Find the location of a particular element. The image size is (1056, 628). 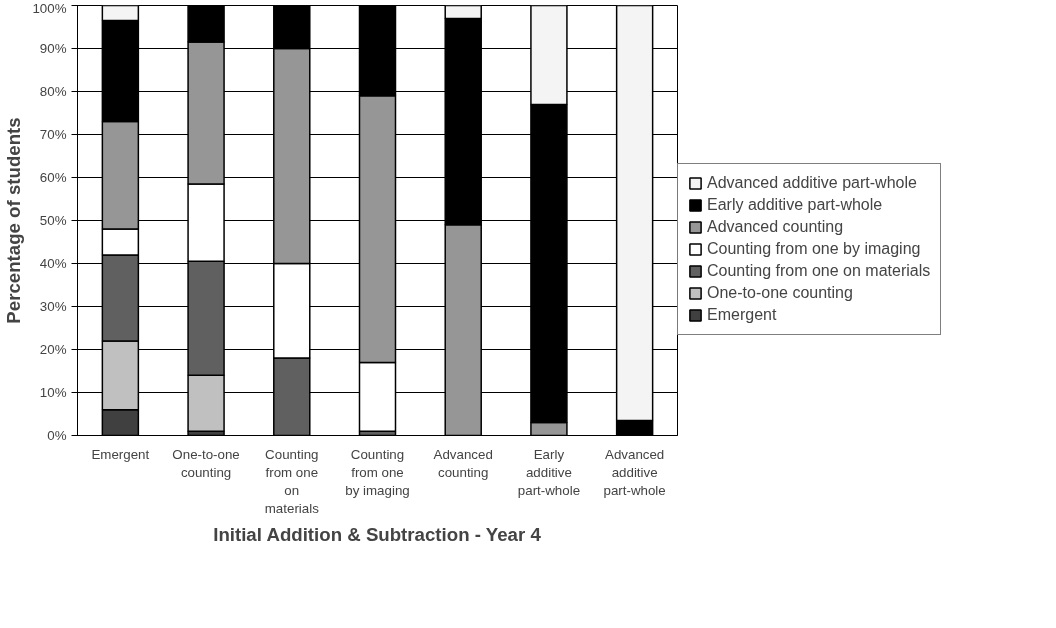

legend-label: Emergent is located at coordinates (742, 315).